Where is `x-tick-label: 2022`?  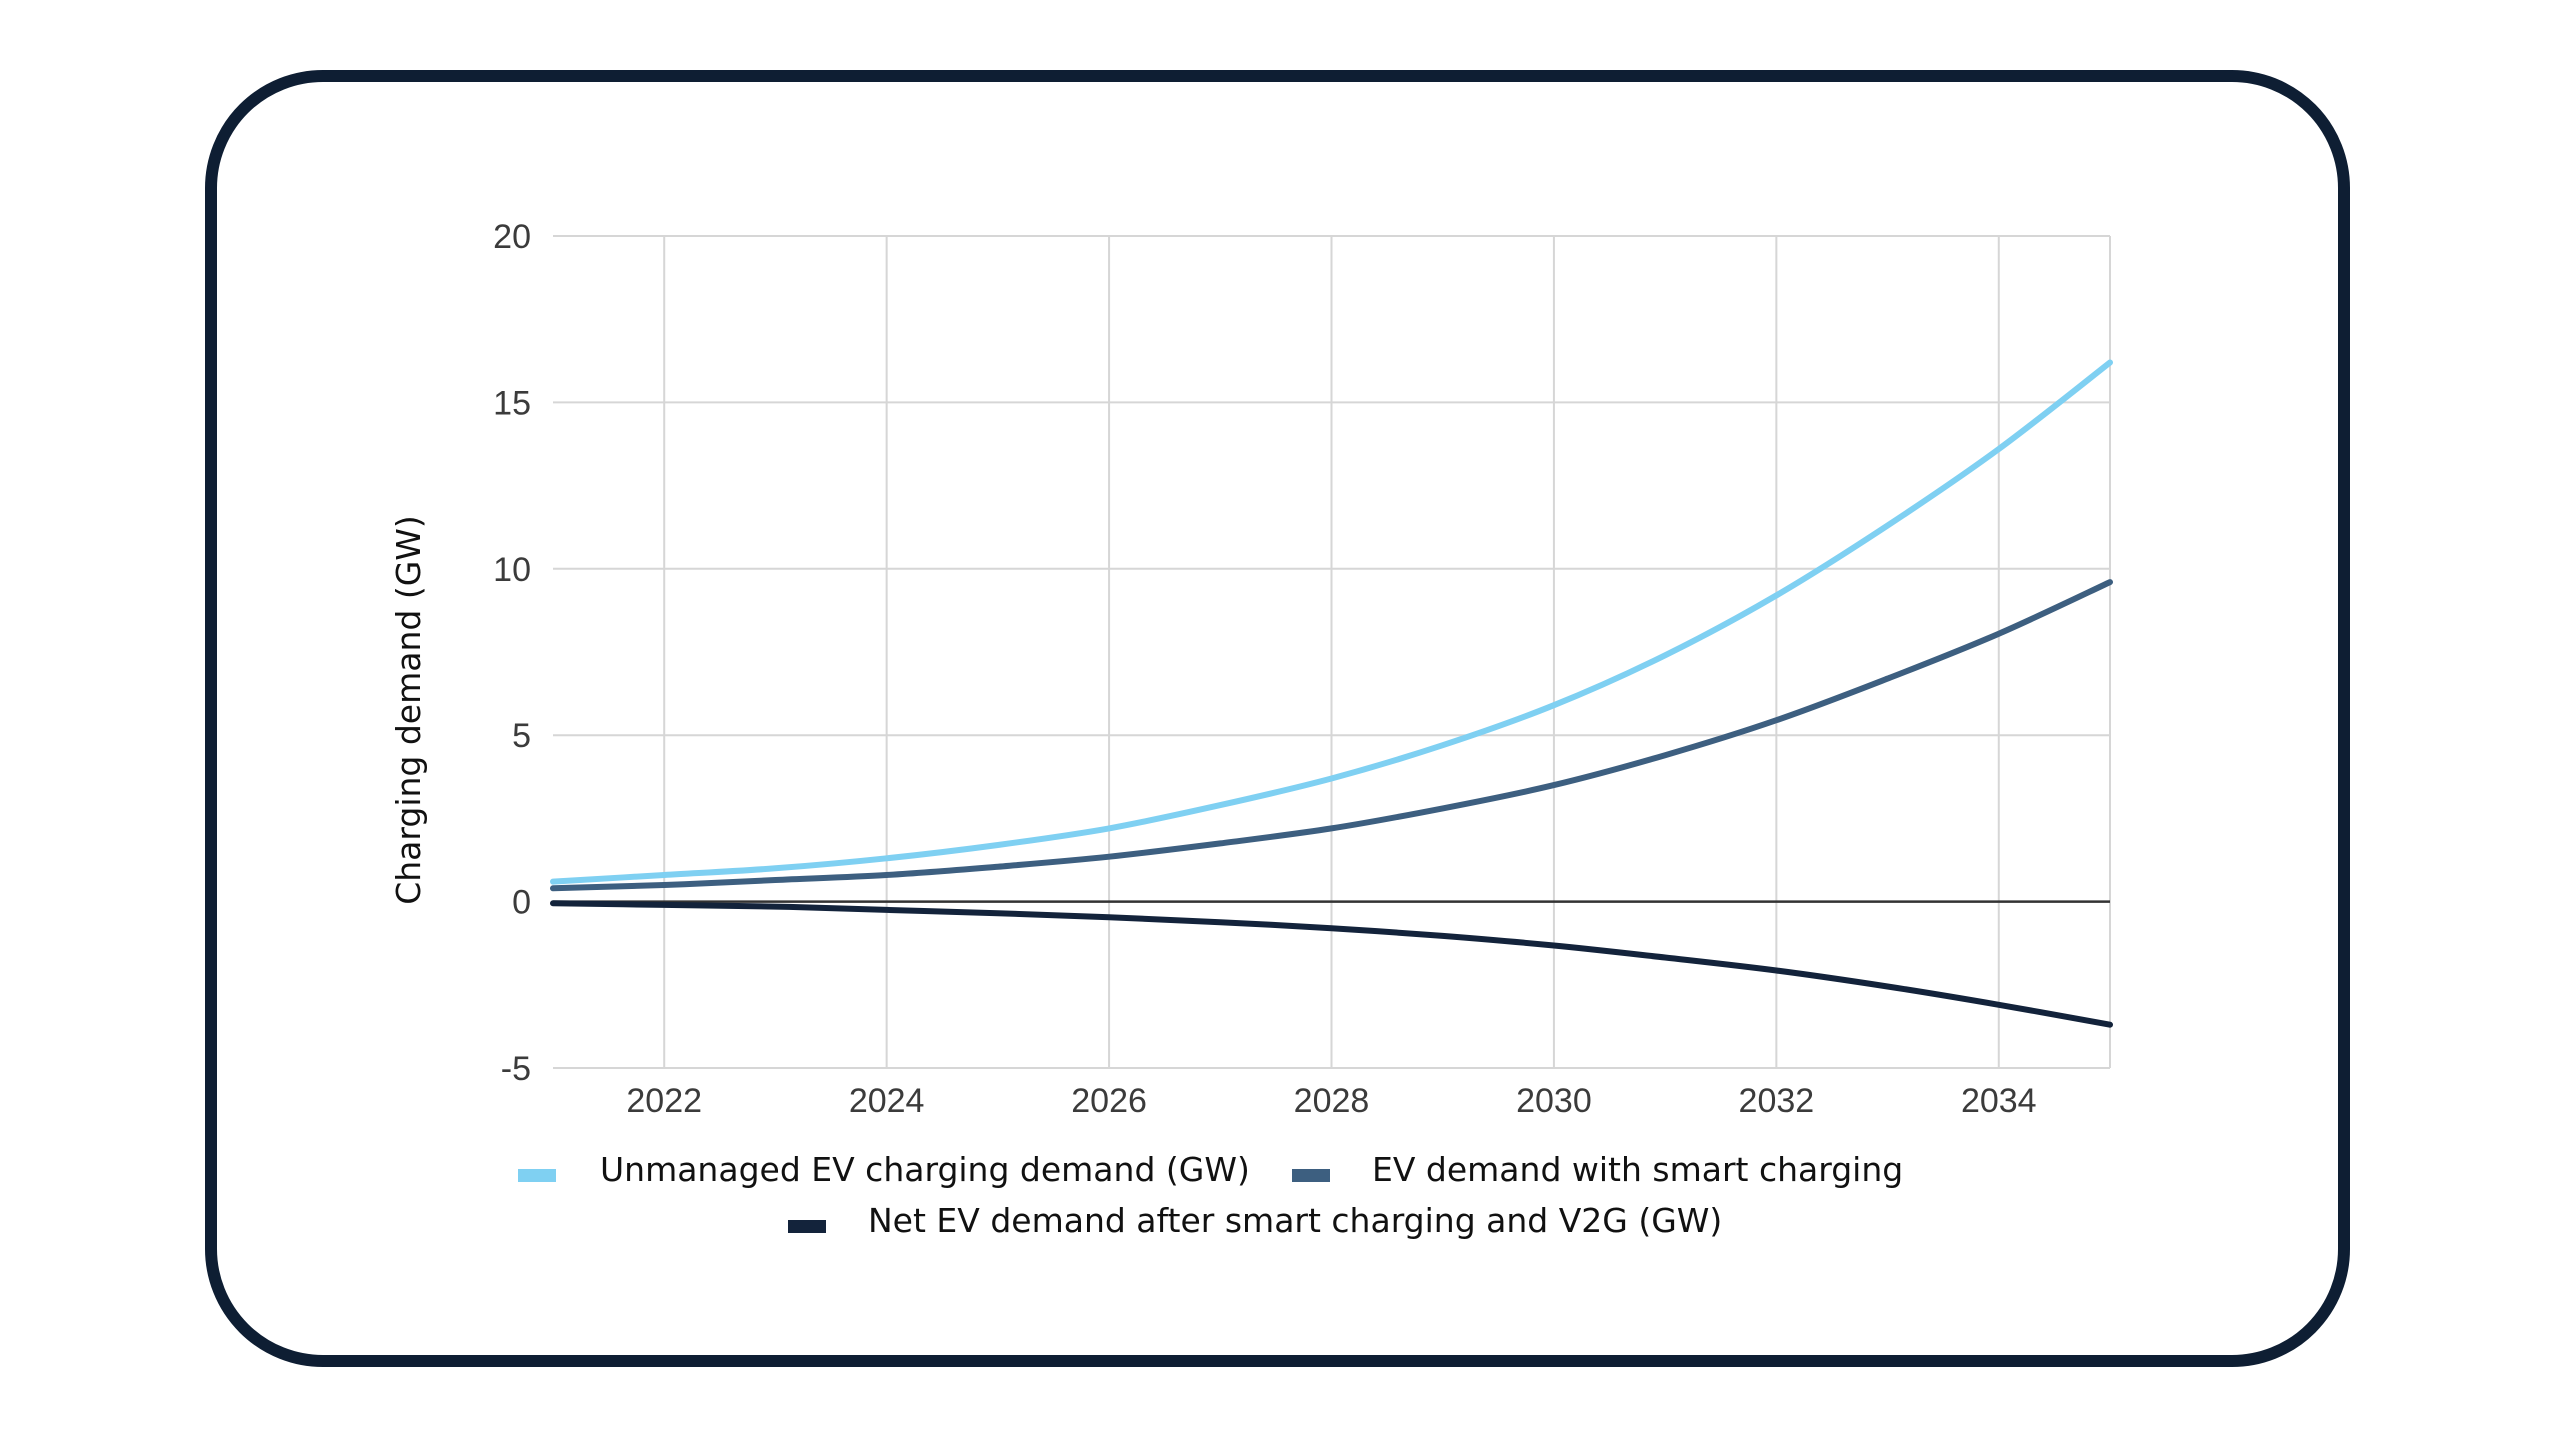 x-tick-label: 2022 is located at coordinates (664, 1101).